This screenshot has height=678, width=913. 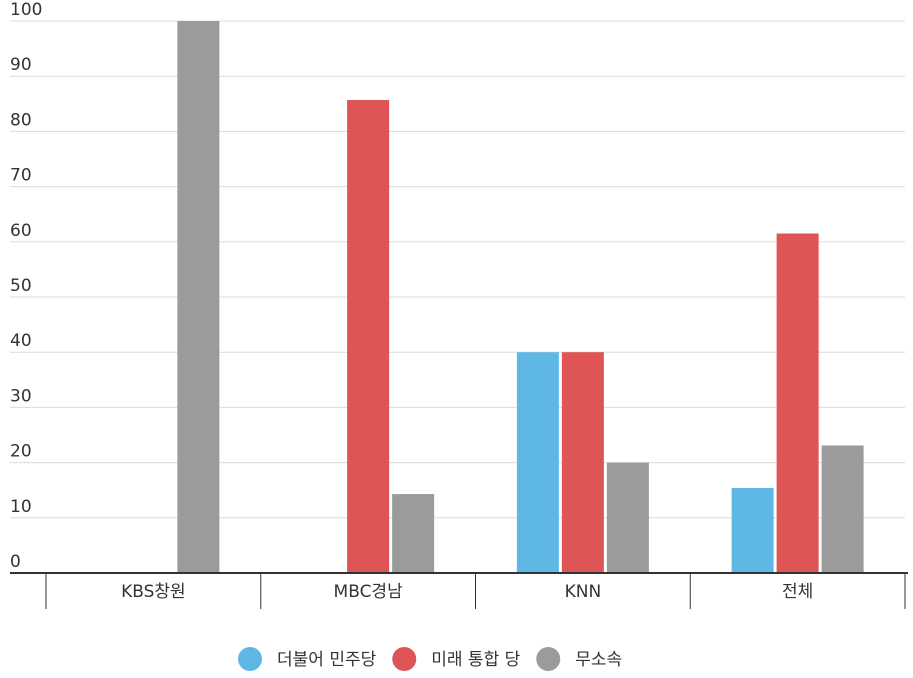 I want to click on y-tick-label: 20, so click(x=21, y=452).